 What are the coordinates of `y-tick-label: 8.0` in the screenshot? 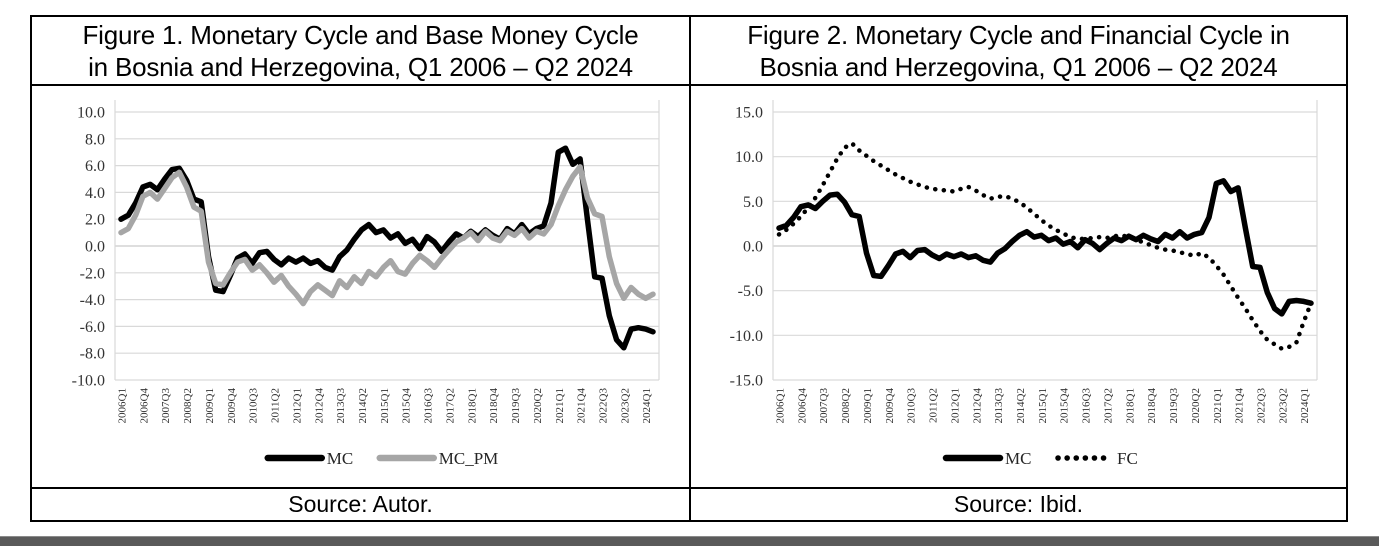 It's located at (95, 139).